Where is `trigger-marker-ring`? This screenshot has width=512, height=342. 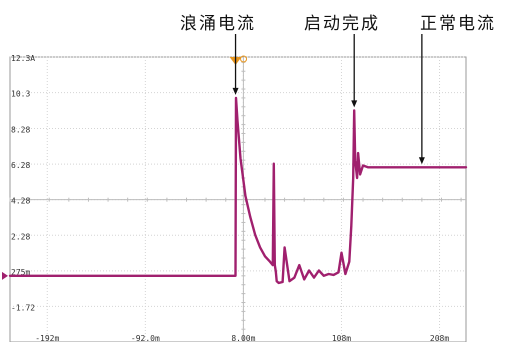
trigger-marker-ring is located at coordinates (244, 59).